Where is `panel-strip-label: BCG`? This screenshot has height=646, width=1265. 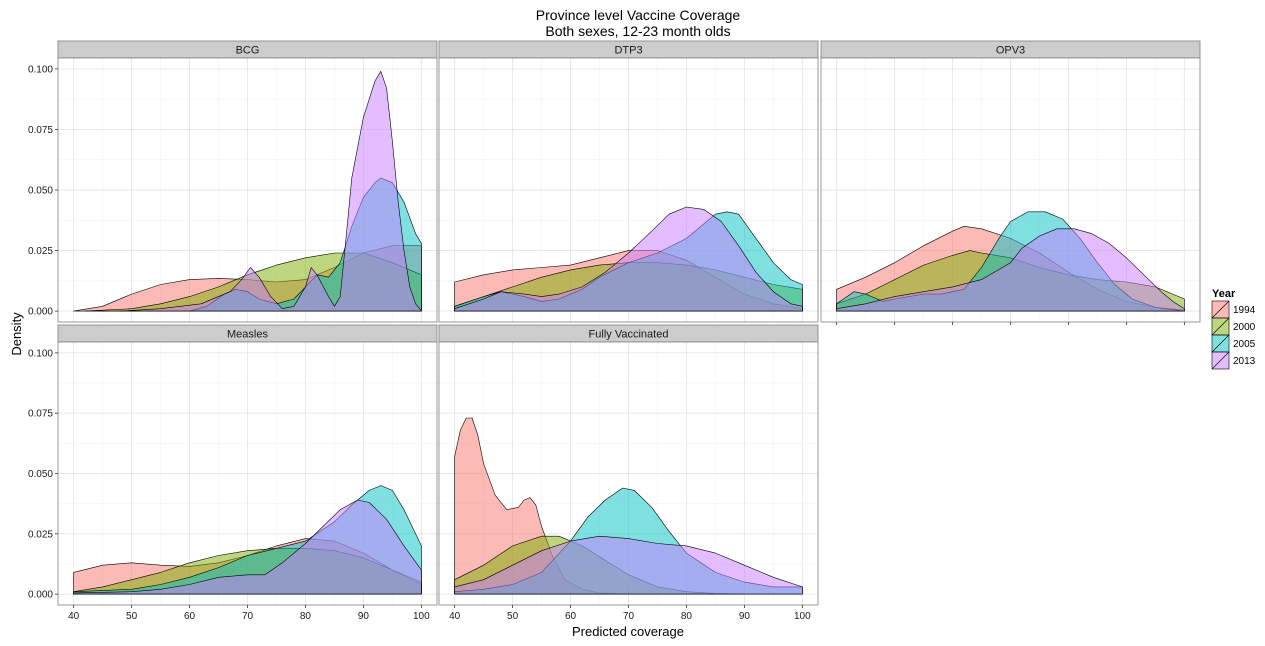 panel-strip-label: BCG is located at coordinates (248, 51).